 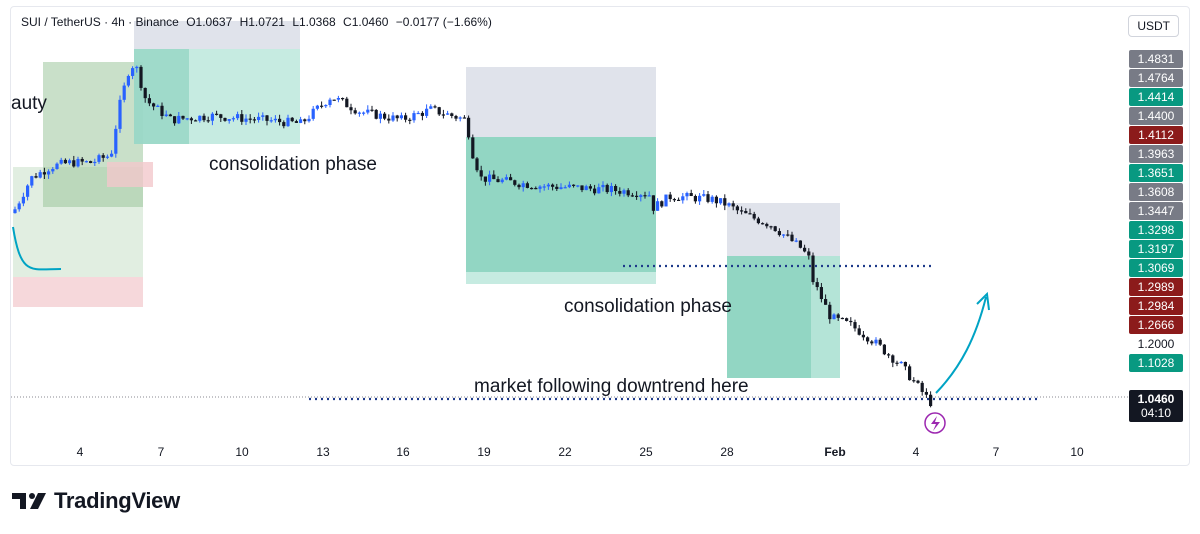 What do you see at coordinates (1156, 192) in the screenshot?
I see `svg-text: 1.3608` at bounding box center [1156, 192].